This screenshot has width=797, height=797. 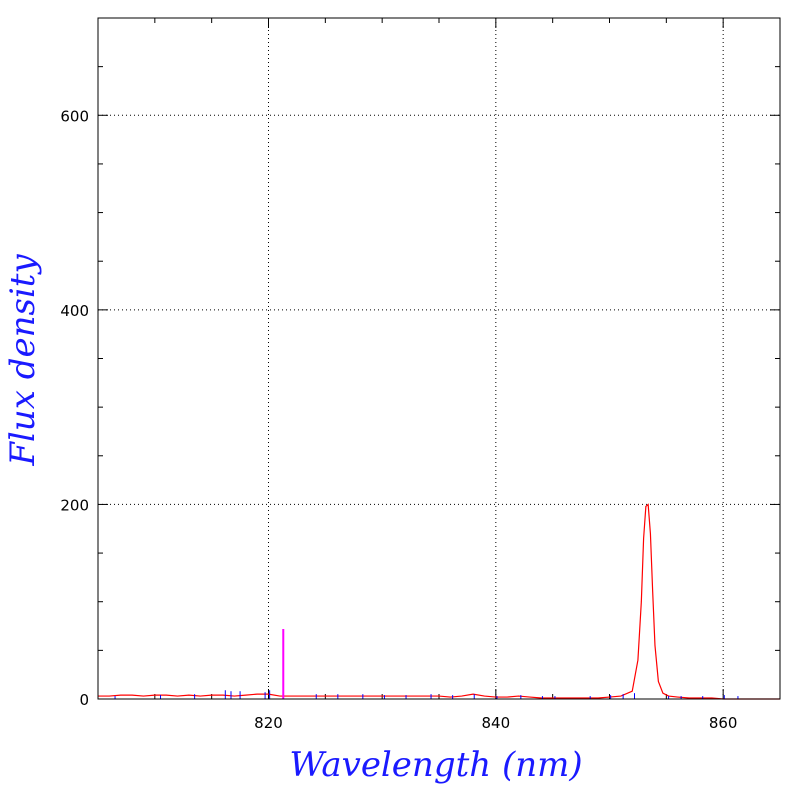 What do you see at coordinates (23, 360) in the screenshot?
I see `y-axis-title: Flux density` at bounding box center [23, 360].